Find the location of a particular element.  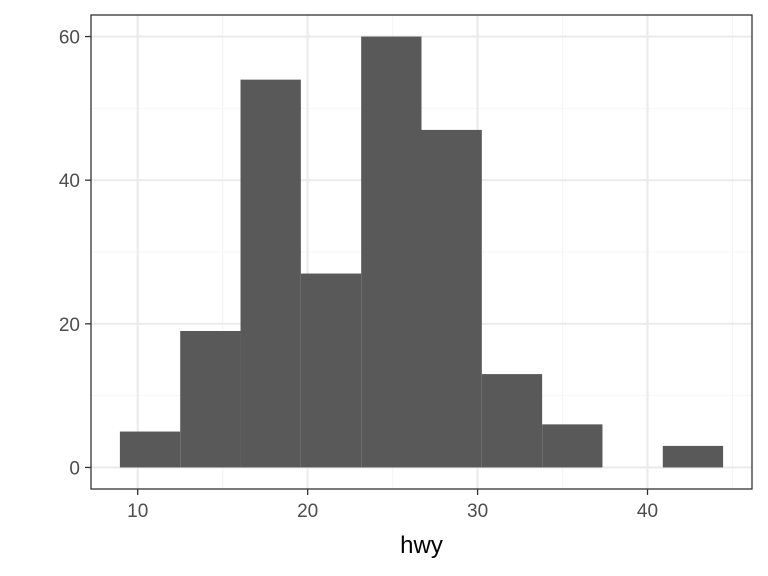

y-tick-label: 40 is located at coordinates (69, 181).